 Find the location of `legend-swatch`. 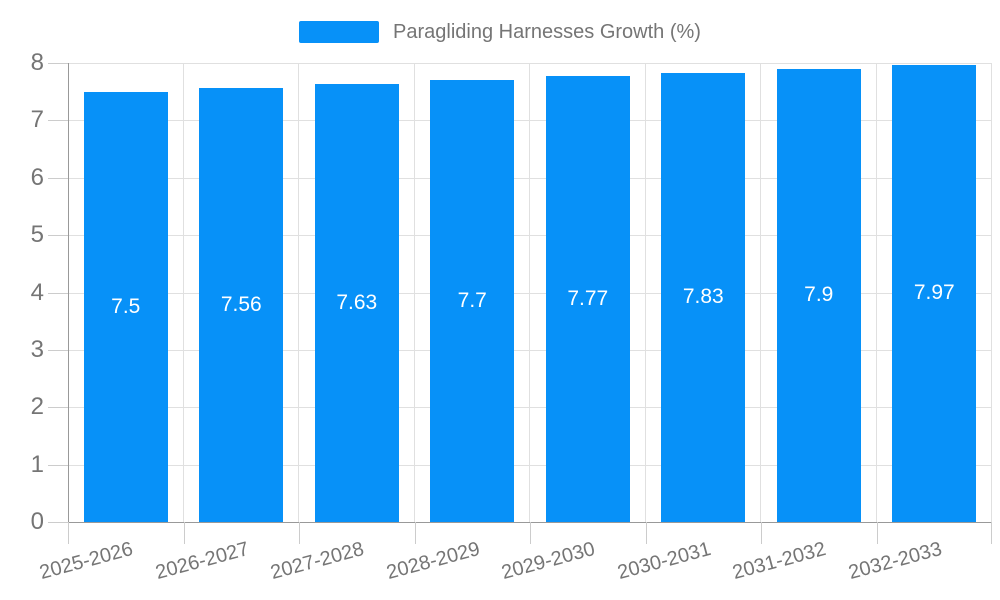

legend-swatch is located at coordinates (339, 32).